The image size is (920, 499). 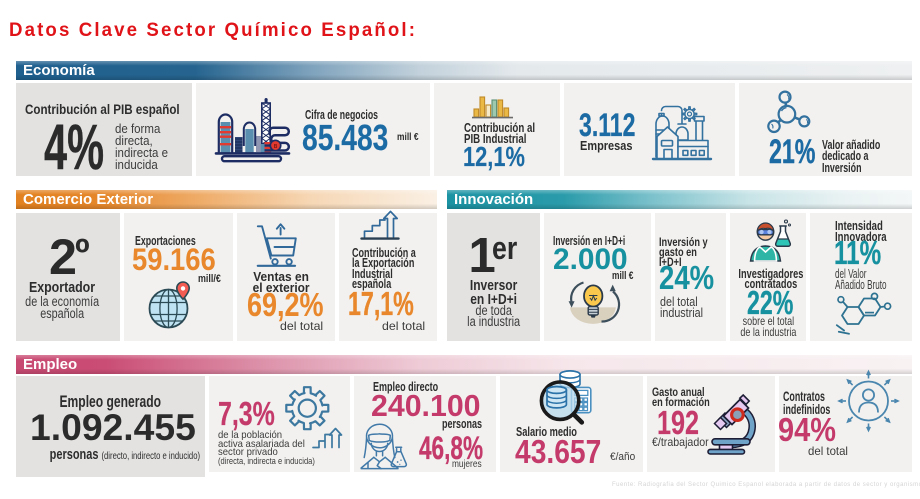 I want to click on svg-text: B, so click(x=276, y=147).